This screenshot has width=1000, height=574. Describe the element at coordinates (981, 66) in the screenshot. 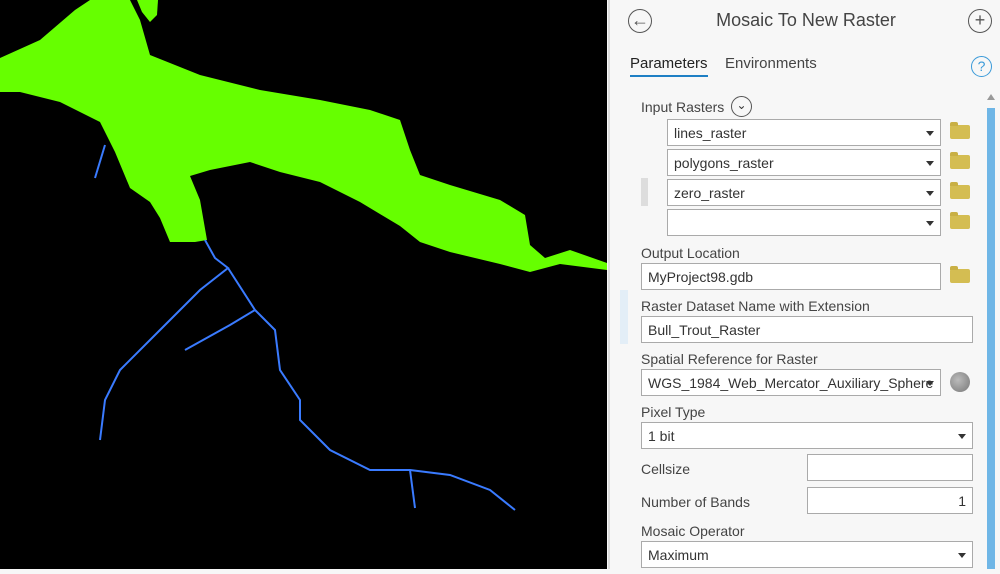

I see `question-icon: ?` at that location.